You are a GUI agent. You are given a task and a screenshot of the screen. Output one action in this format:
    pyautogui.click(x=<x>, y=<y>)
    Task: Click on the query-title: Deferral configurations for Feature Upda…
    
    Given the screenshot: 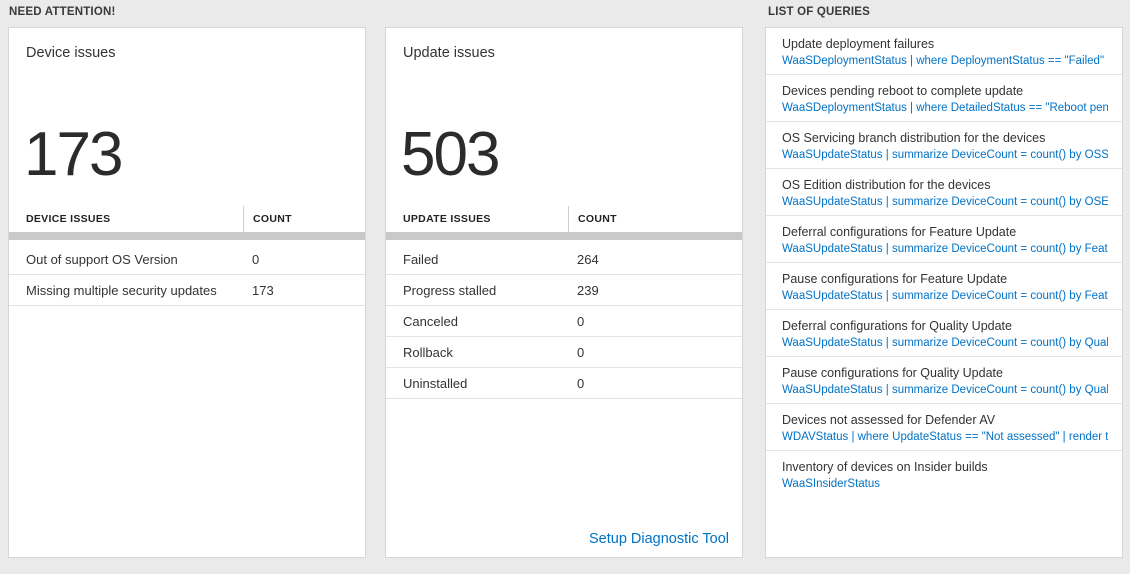 What is the action you would take?
    pyautogui.click(x=899, y=232)
    